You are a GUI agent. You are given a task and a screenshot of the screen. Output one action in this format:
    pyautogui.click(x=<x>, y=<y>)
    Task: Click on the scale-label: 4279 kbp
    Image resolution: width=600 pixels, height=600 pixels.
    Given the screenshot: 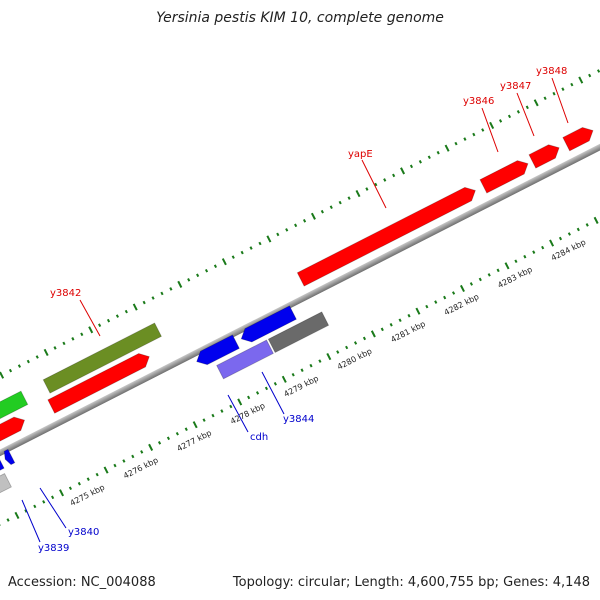 What is the action you would take?
    pyautogui.click(x=301, y=386)
    